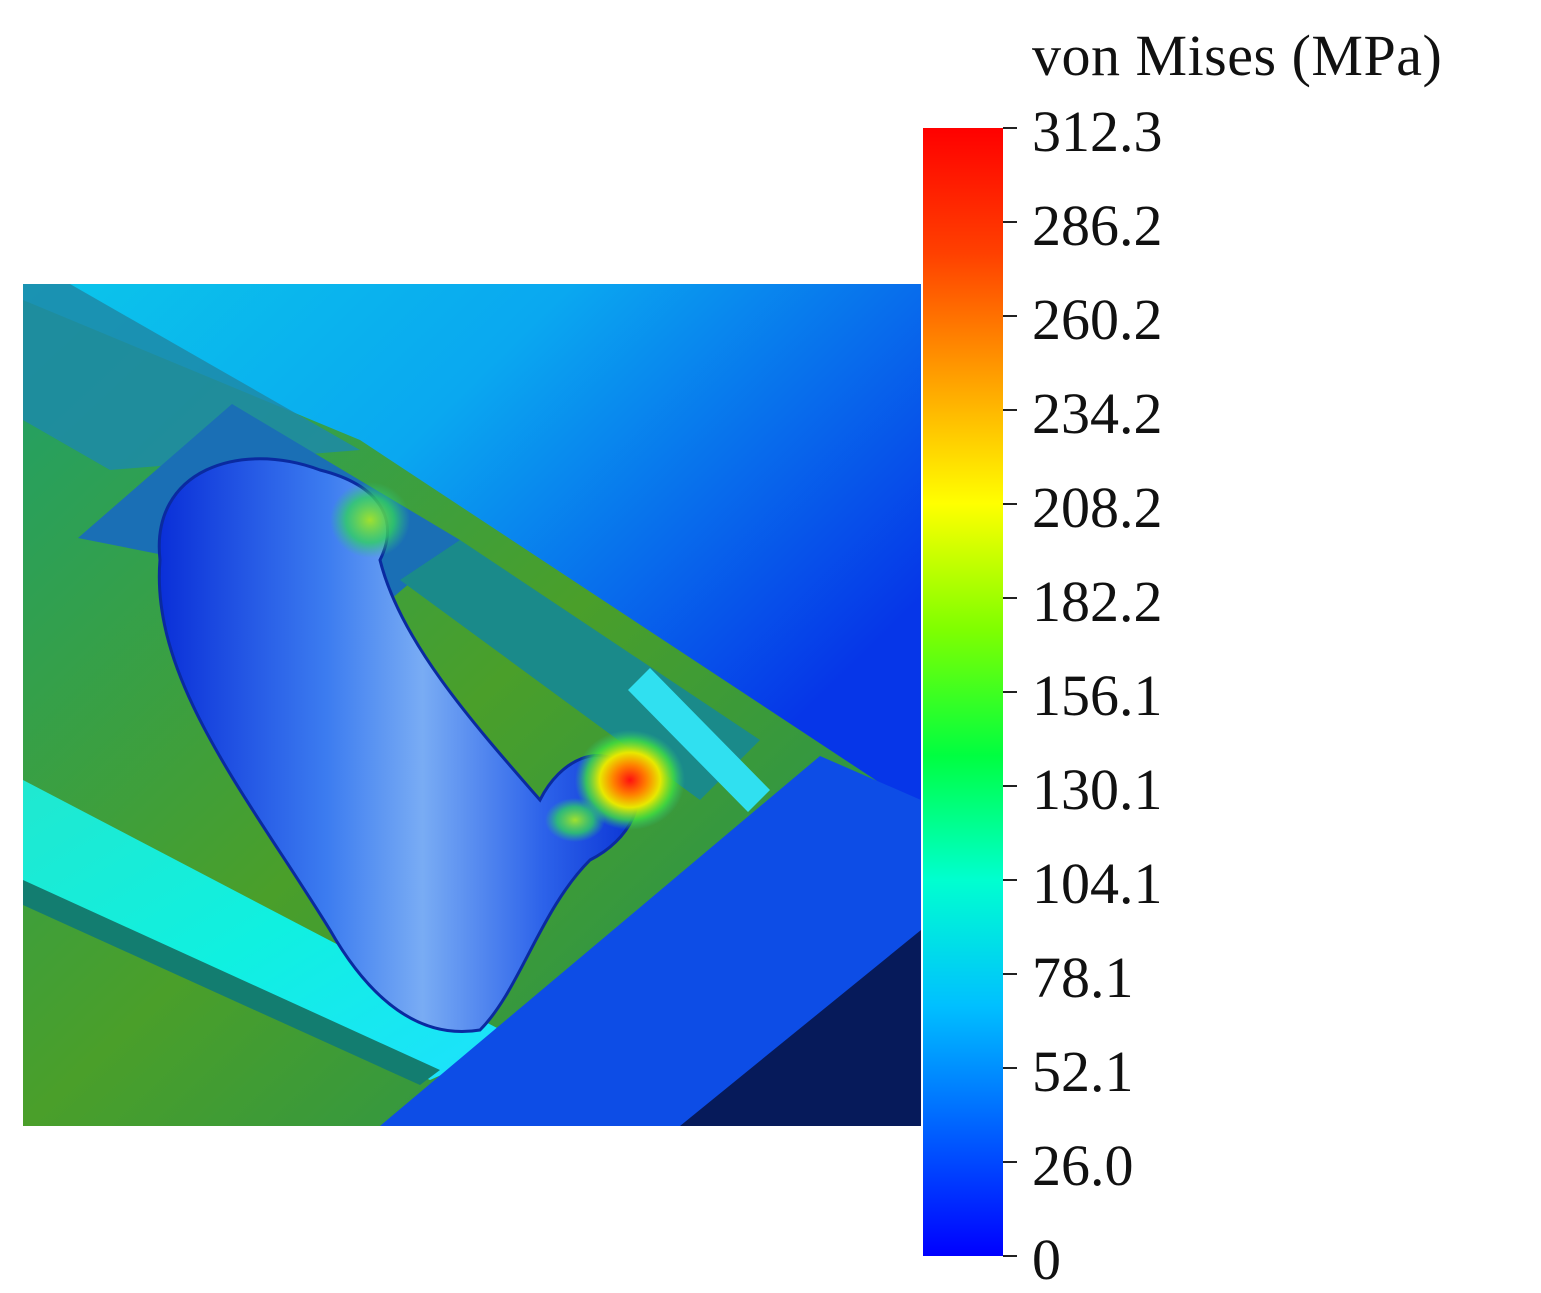 Image resolution: width=1541 pixels, height=1293 pixels. I want to click on colorbar-tick-label: 130.1, so click(1097, 789).